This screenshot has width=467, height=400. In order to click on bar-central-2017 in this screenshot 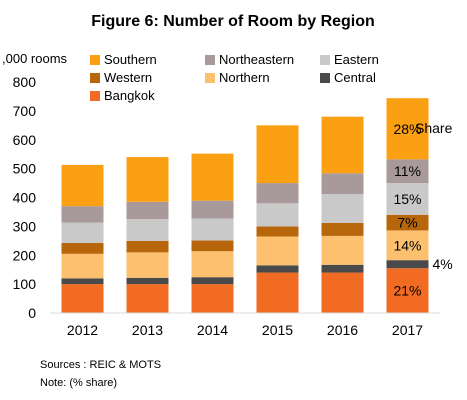, I will do `click(407, 264)`.